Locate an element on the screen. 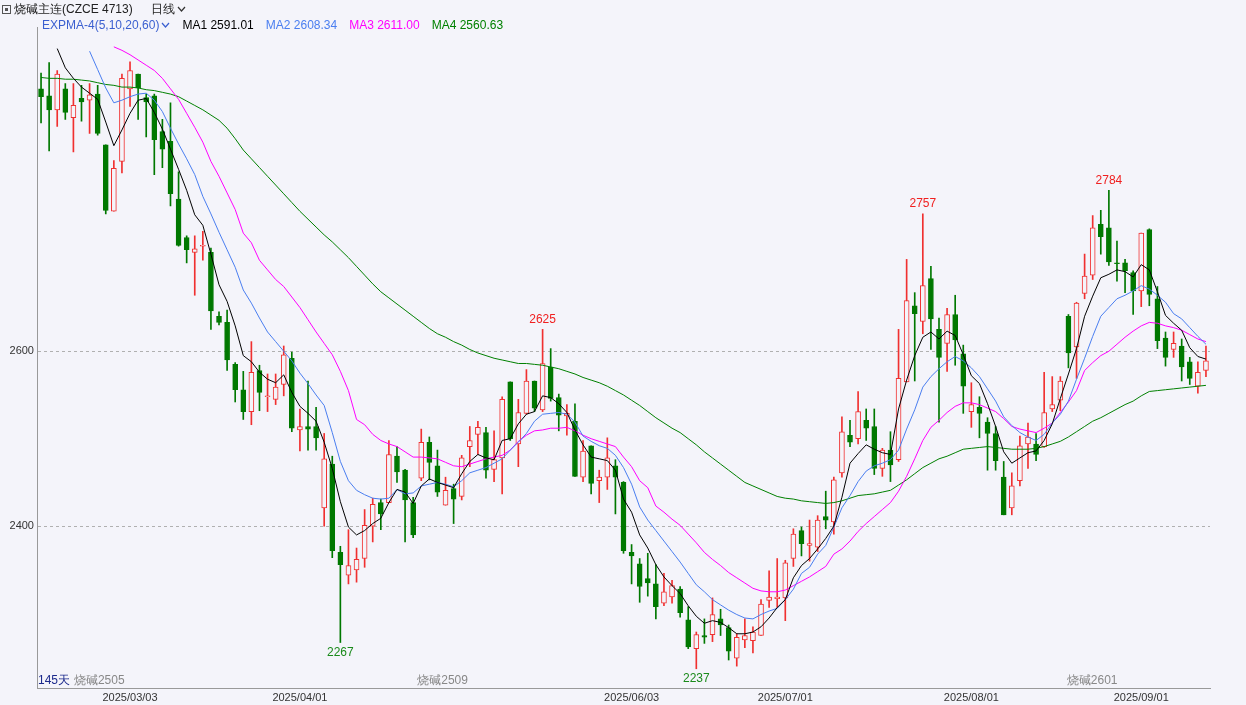  x-tick-label: 2025/07/01 is located at coordinates (785, 696).